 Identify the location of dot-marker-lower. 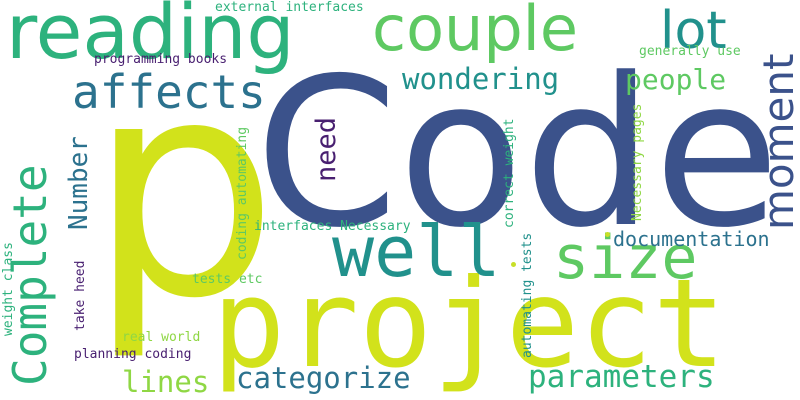
(513, 264).